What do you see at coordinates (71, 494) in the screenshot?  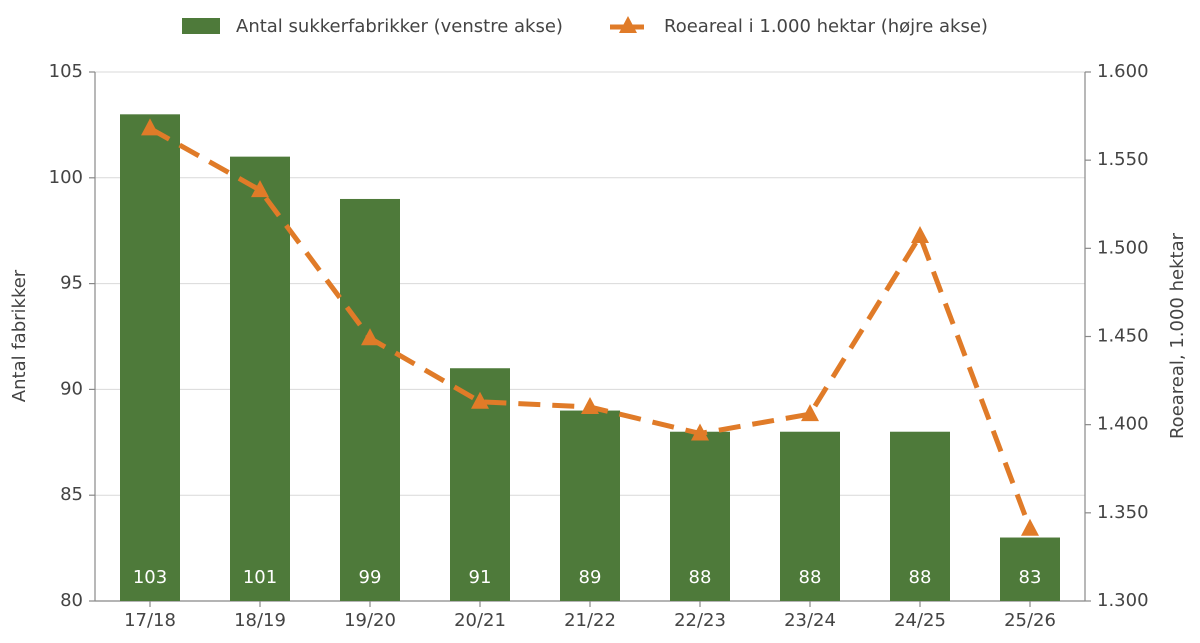 I see `y-tick-label: 85` at bounding box center [71, 494].